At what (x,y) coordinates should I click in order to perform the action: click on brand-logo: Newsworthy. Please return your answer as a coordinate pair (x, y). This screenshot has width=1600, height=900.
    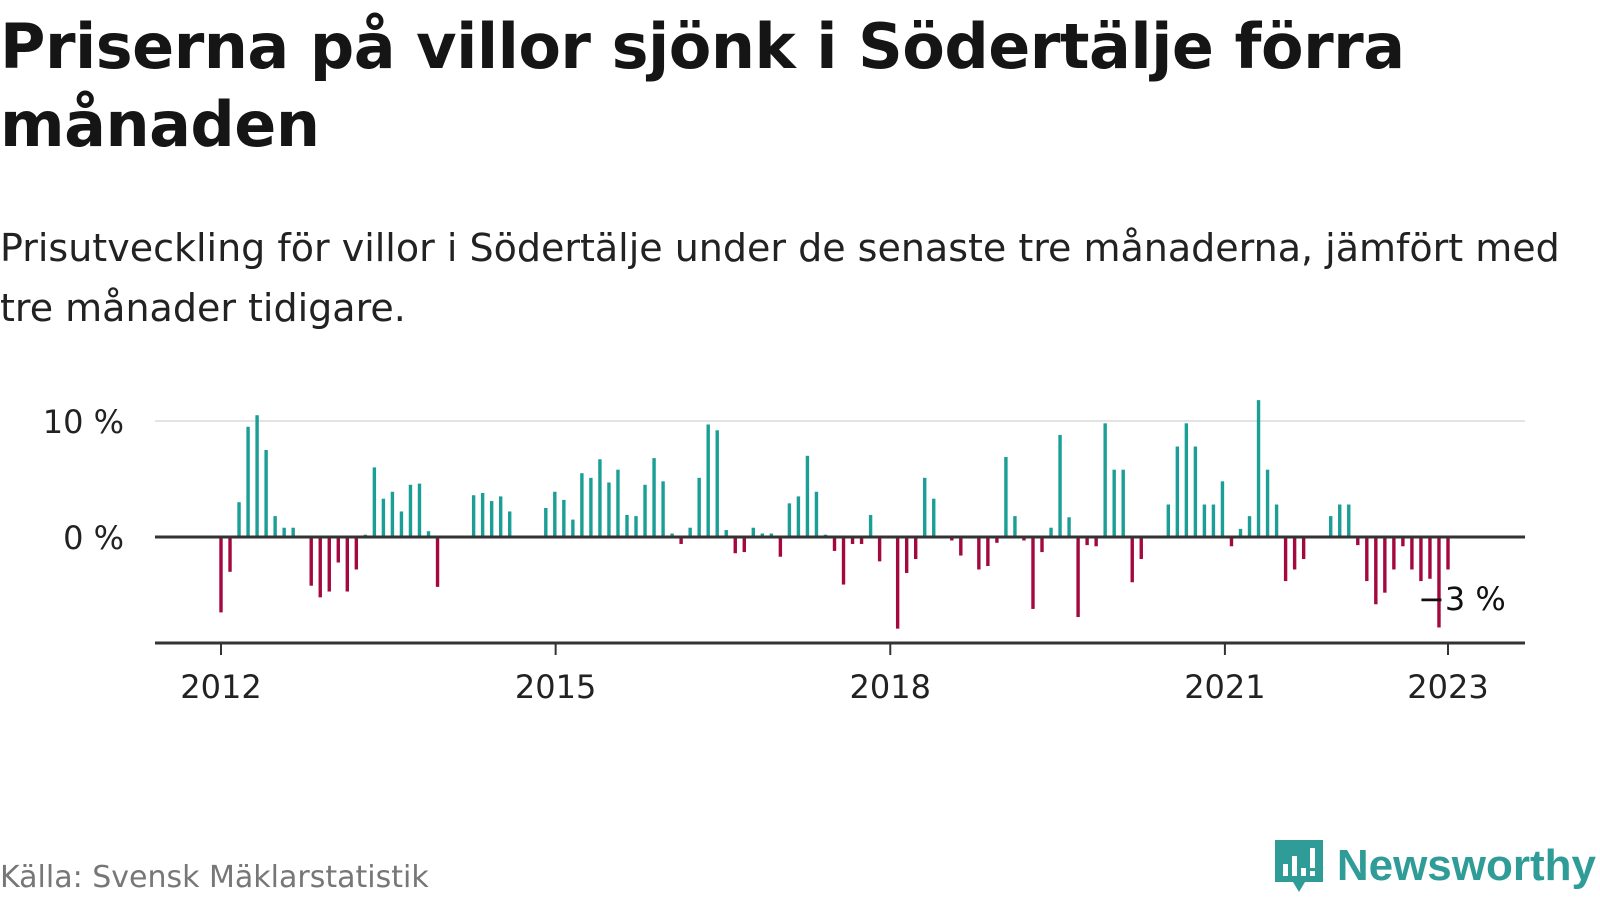
    Looking at the image, I should click on (1434, 866).